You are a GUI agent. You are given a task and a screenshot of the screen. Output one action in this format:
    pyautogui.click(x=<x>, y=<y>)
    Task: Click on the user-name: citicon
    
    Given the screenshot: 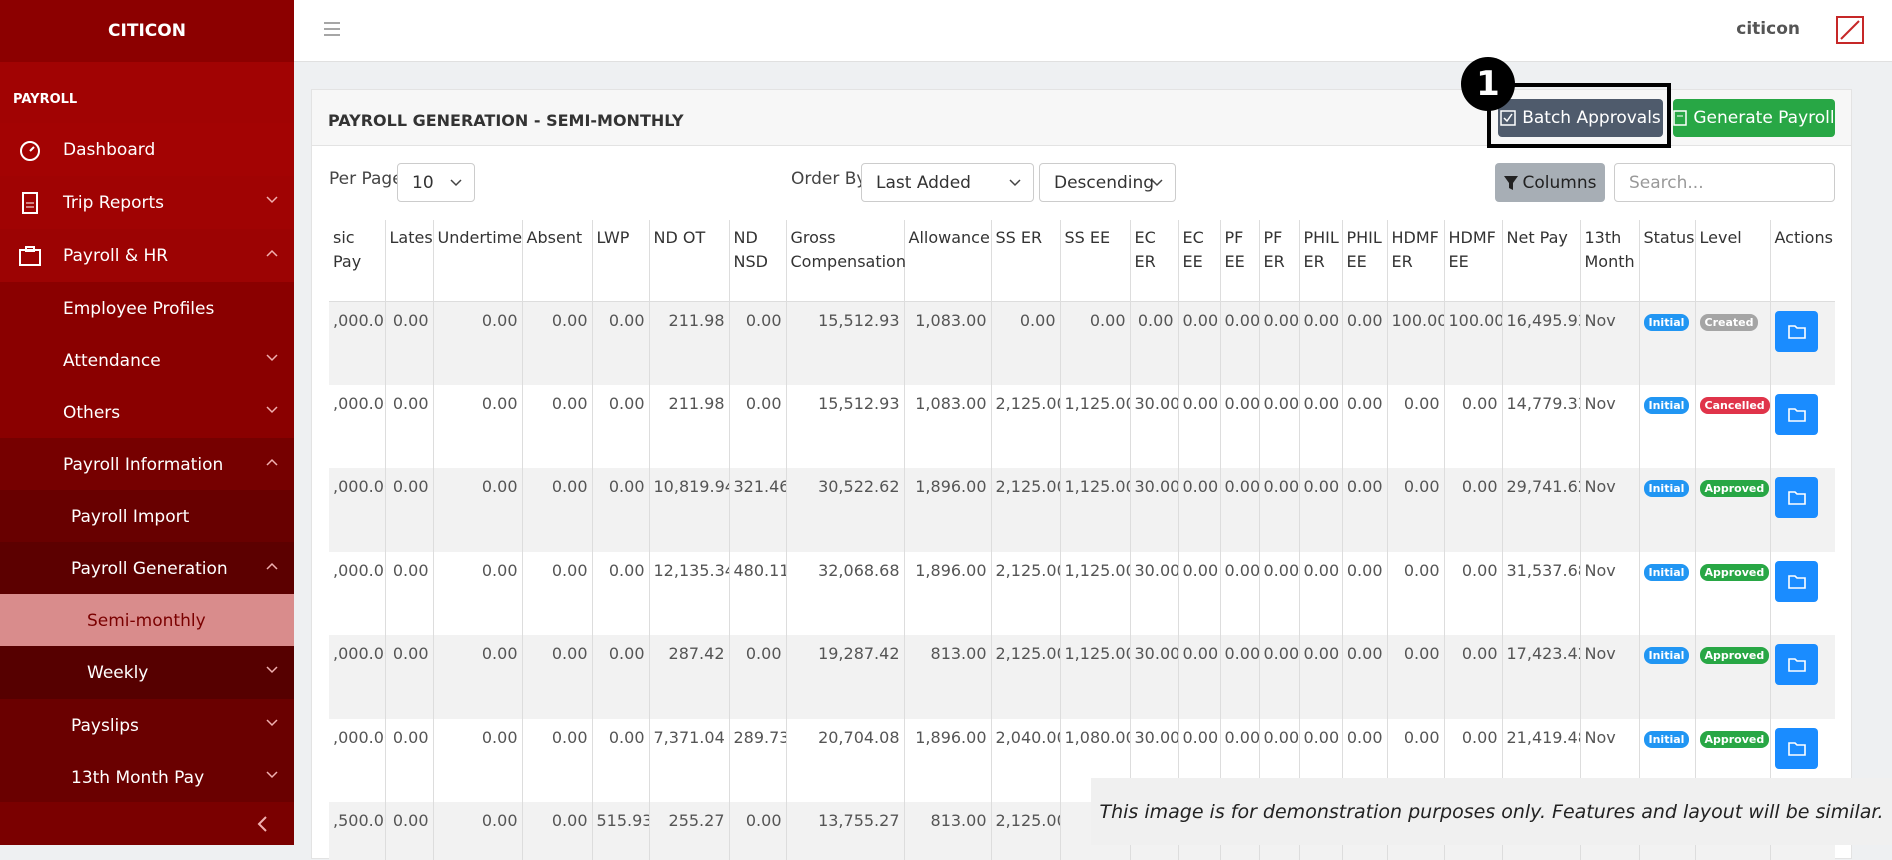 What is the action you would take?
    pyautogui.click(x=1768, y=29)
    